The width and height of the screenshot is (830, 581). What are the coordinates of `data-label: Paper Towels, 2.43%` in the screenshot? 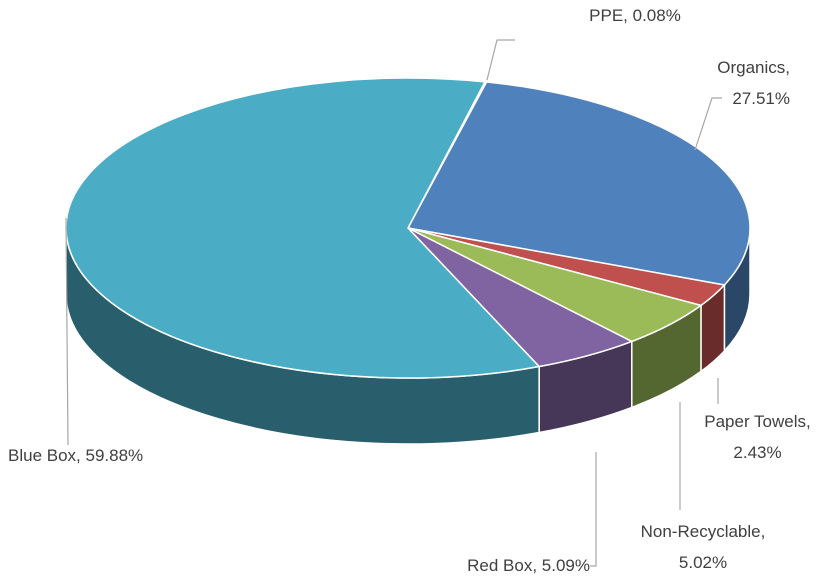 It's located at (757, 437).